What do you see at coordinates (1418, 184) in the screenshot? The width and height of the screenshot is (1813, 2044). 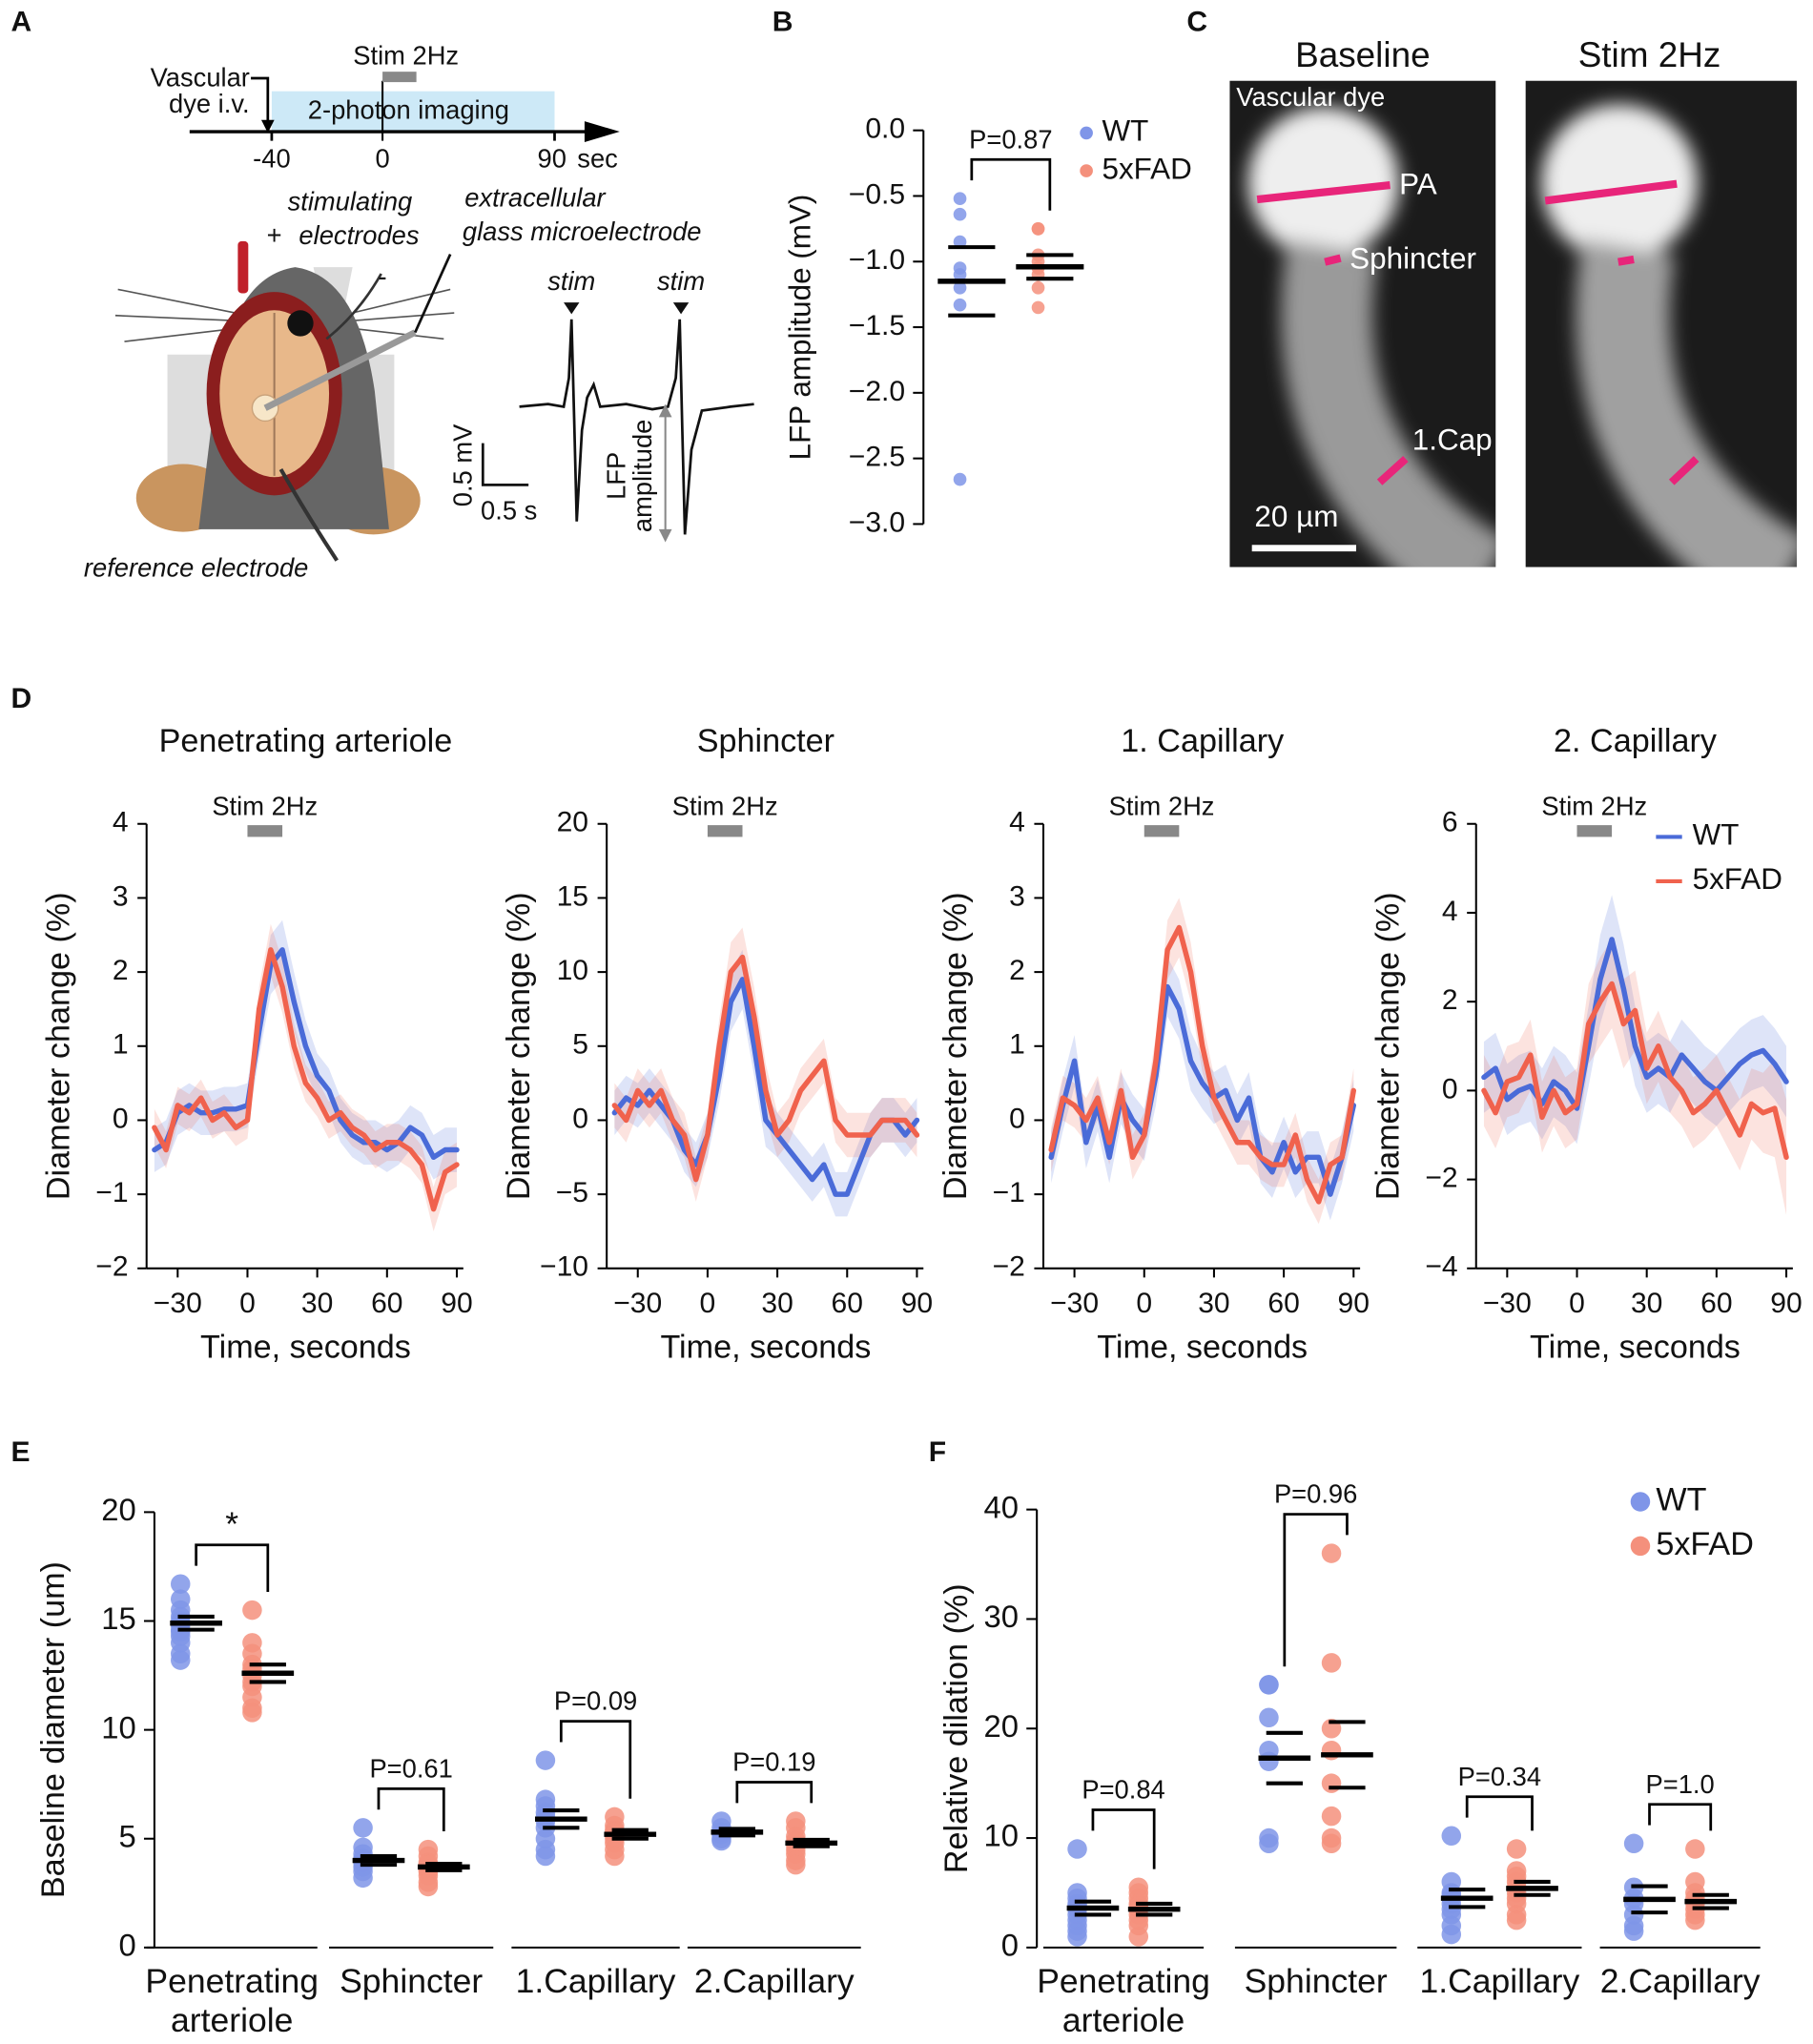 I see `image-label: PA` at bounding box center [1418, 184].